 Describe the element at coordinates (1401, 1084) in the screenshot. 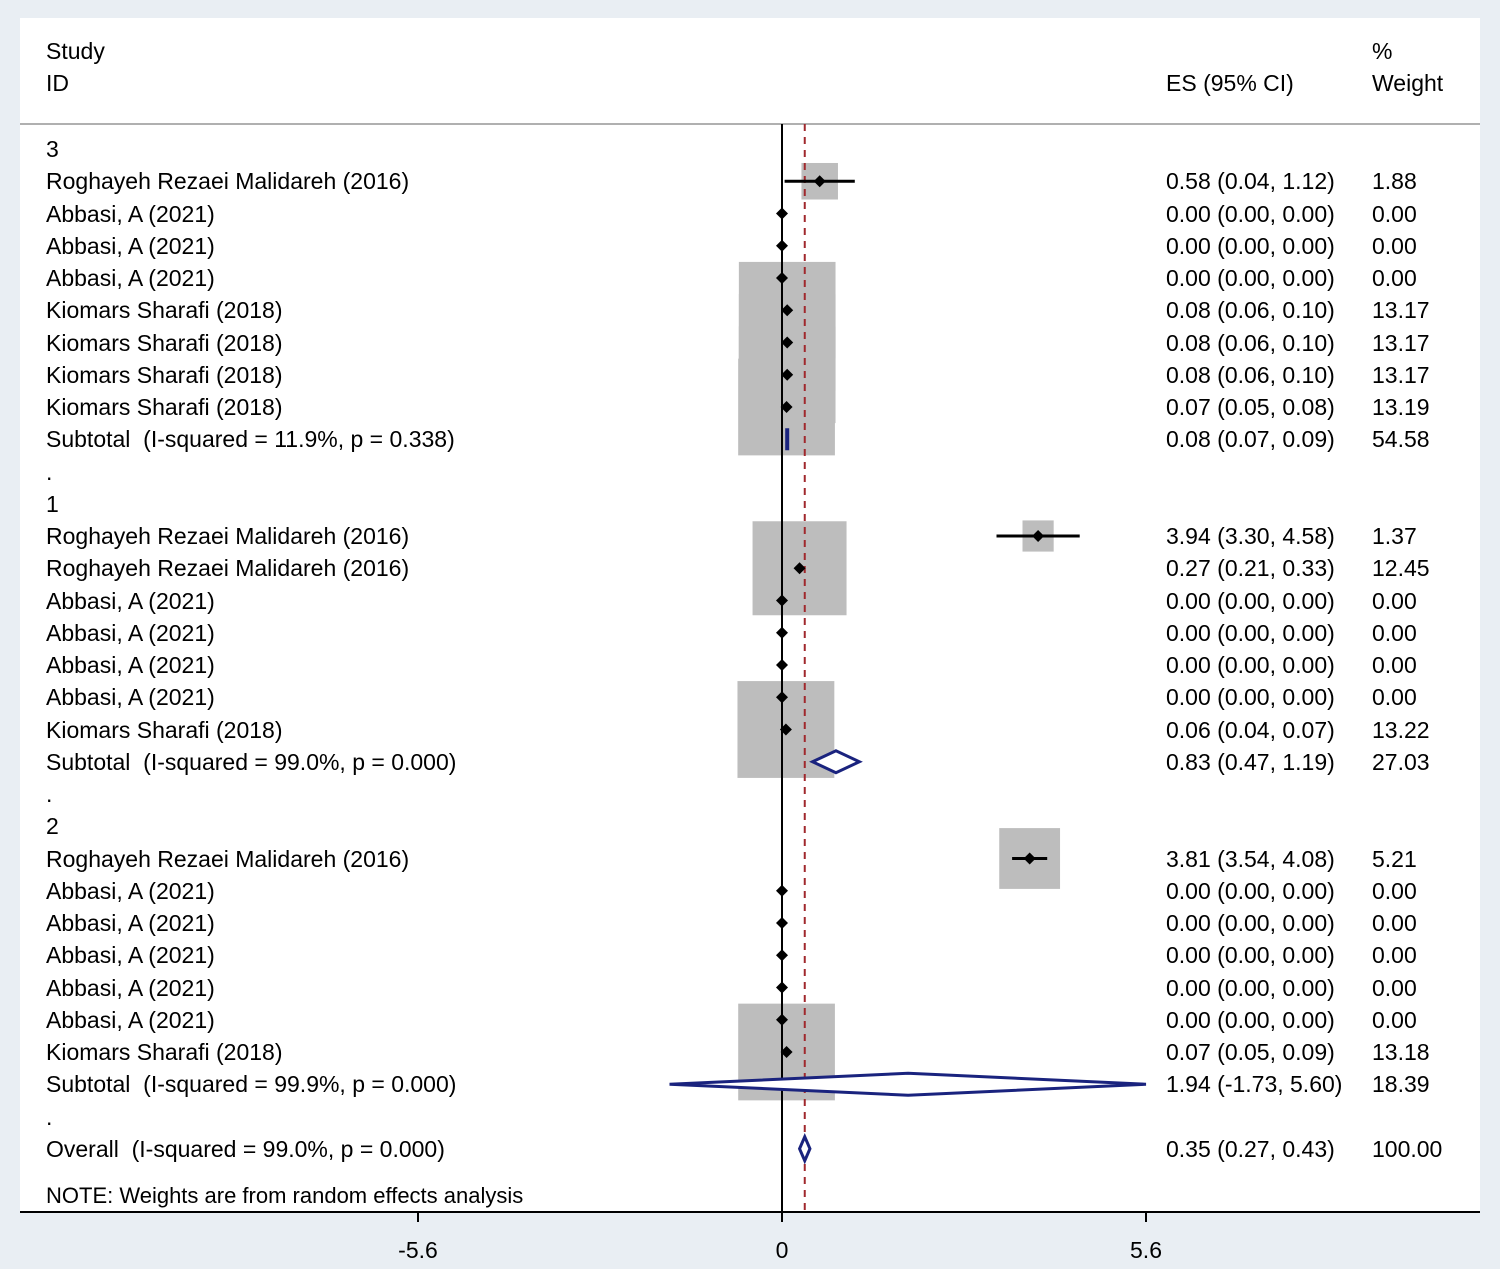

I see `weight-value: 18.39` at that location.